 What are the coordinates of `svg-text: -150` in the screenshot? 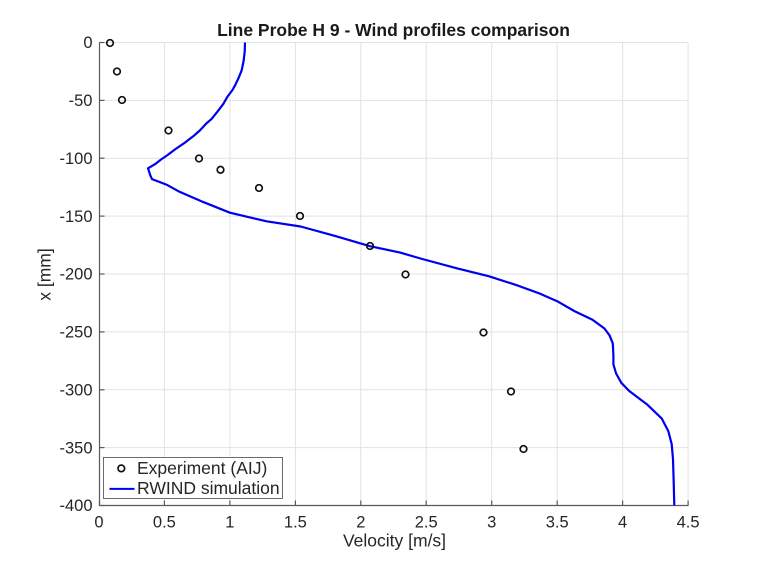 It's located at (75, 217).